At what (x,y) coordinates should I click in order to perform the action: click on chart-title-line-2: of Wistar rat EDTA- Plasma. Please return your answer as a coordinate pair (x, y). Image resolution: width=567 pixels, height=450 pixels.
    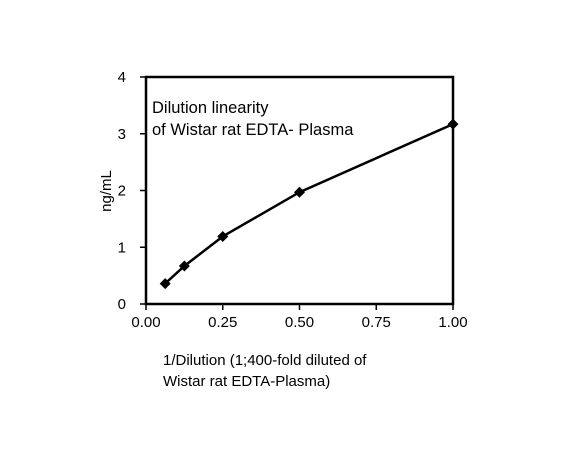
    Looking at the image, I should click on (253, 130).